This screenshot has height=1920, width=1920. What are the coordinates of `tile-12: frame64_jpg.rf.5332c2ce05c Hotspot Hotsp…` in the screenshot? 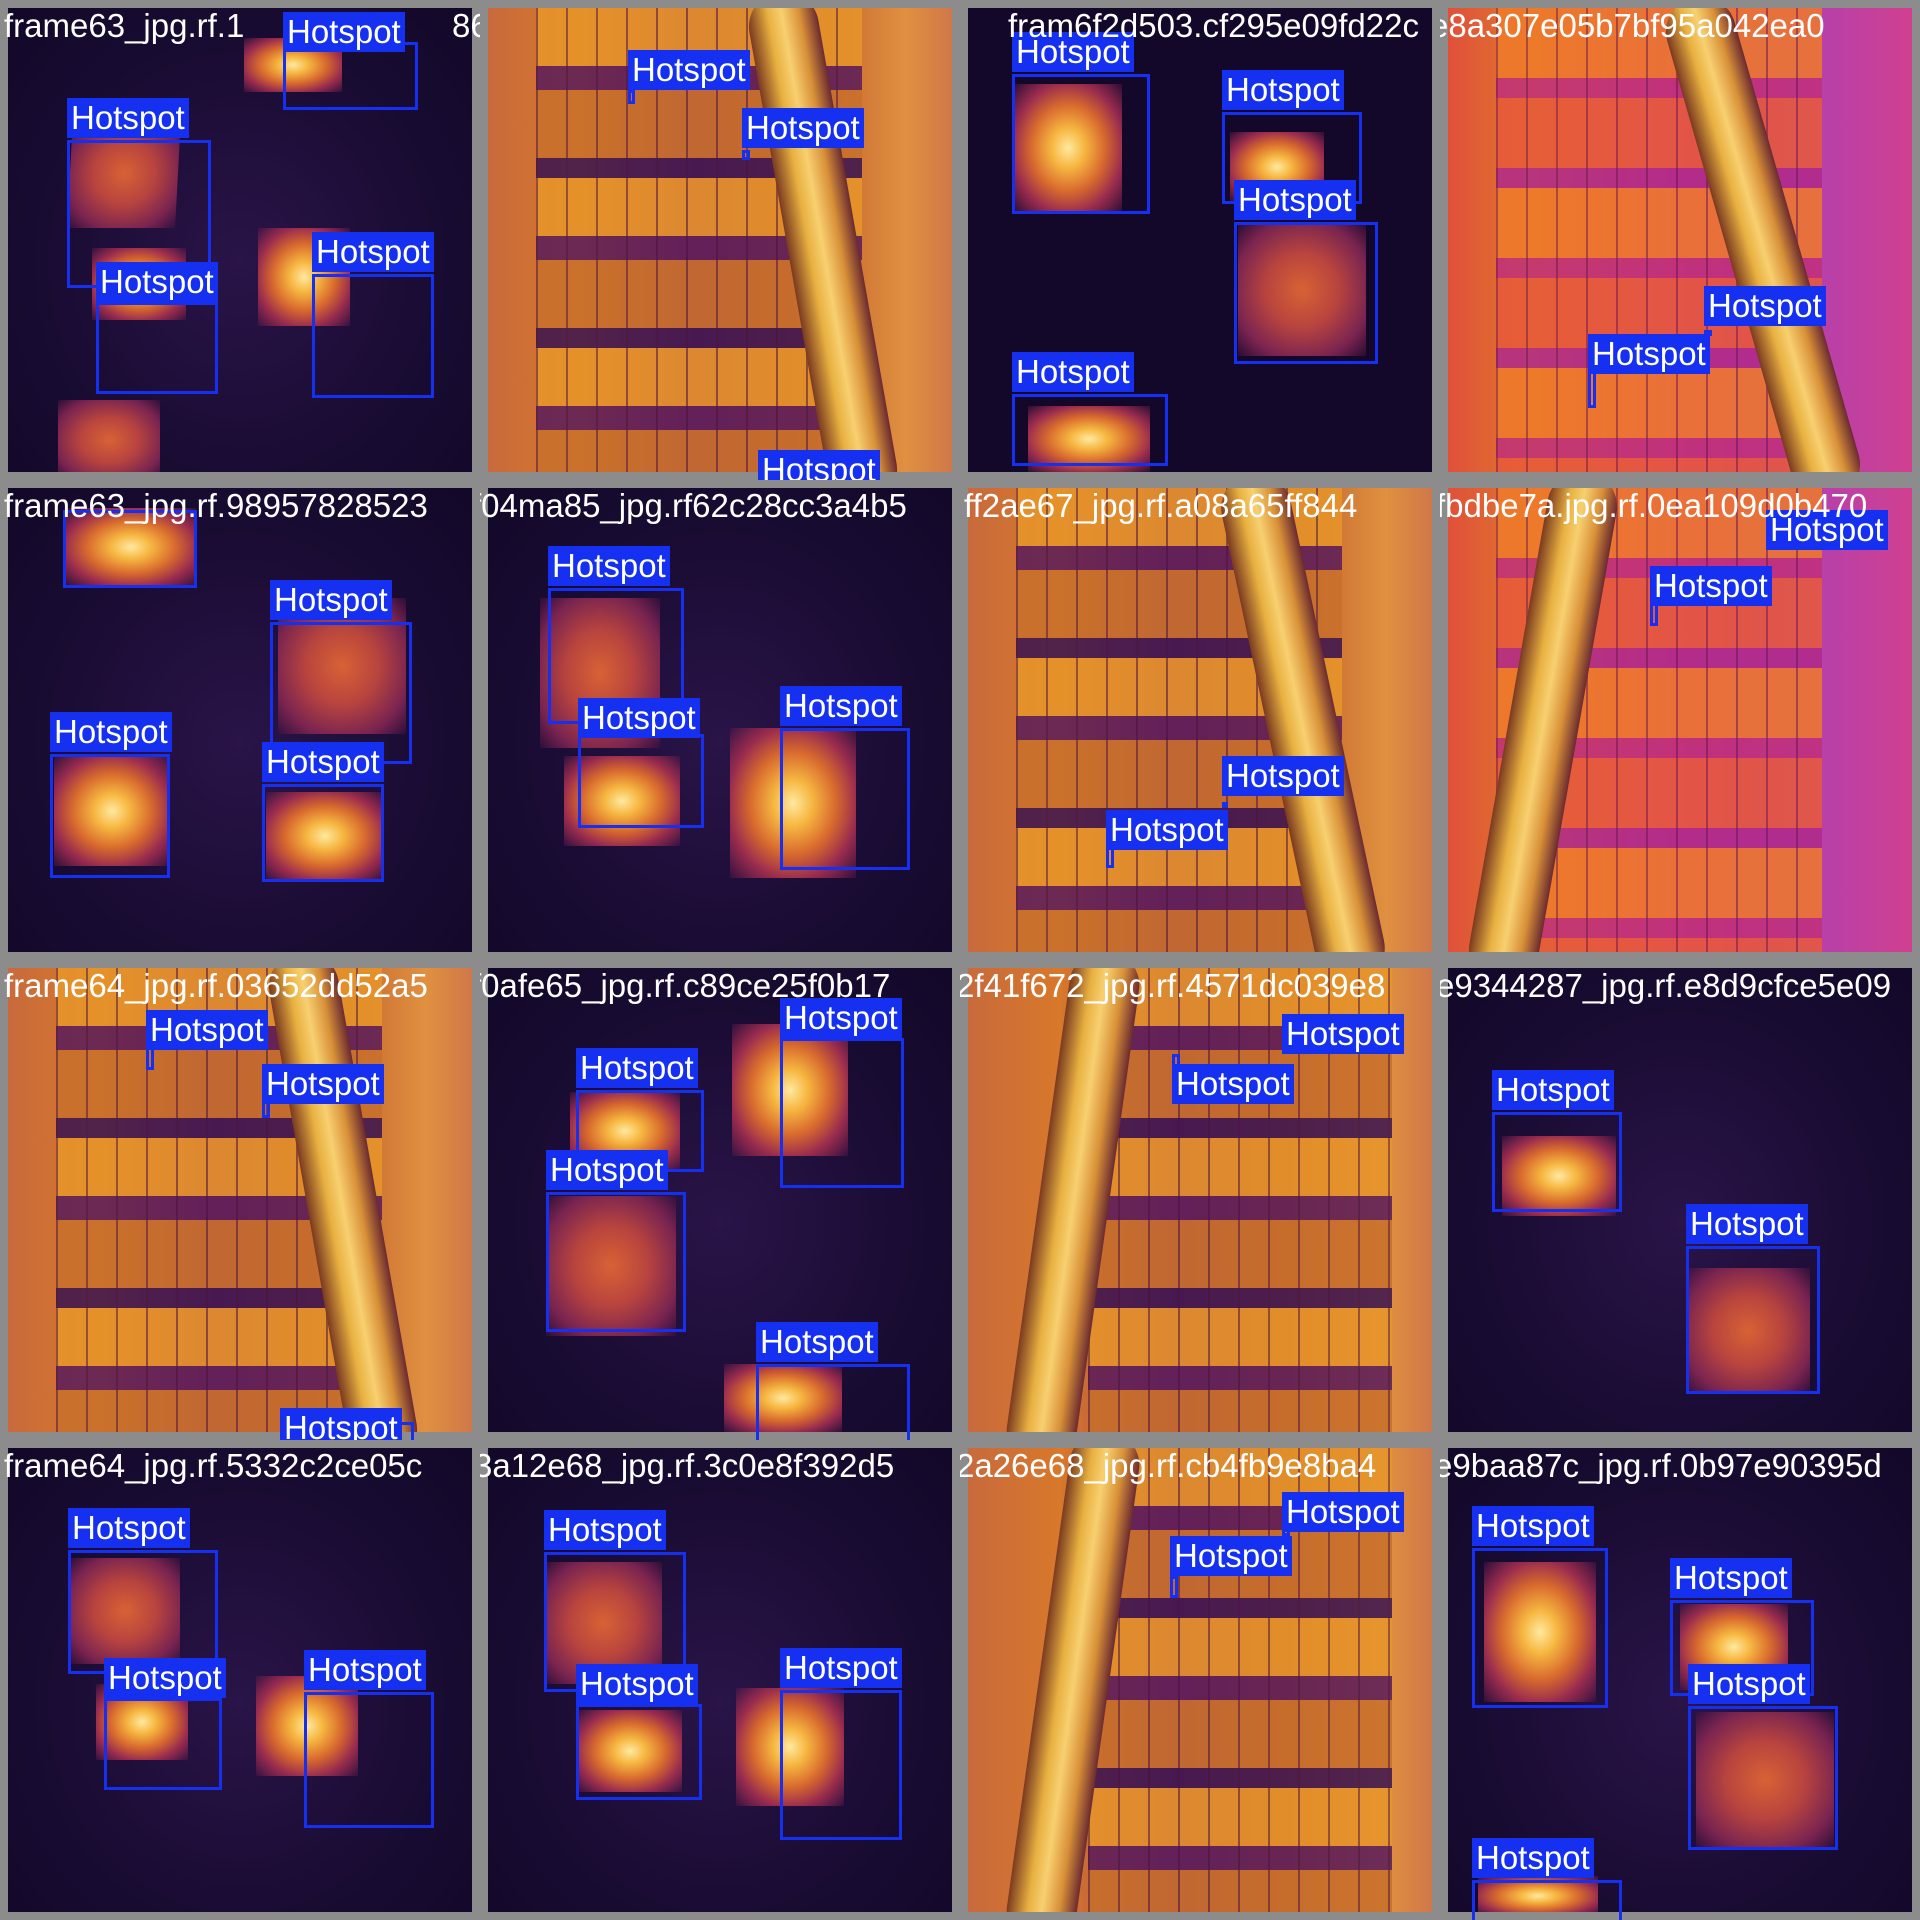 It's located at (240, 1680).